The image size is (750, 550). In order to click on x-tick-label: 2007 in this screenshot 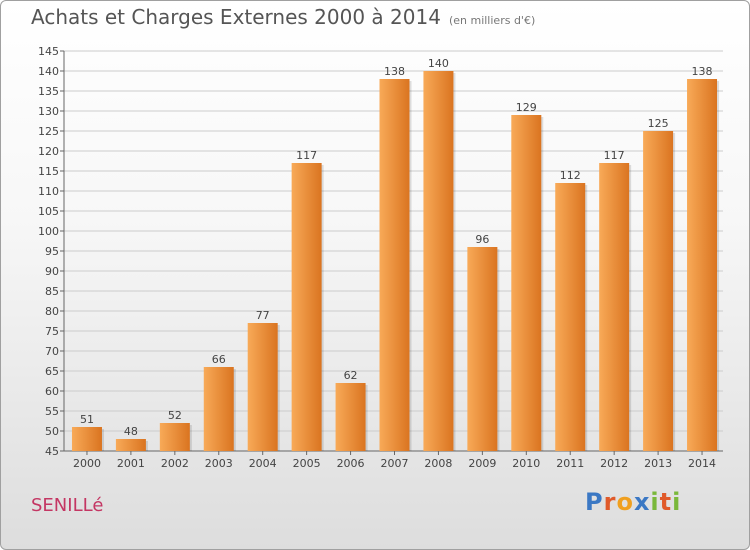, I will do `click(395, 463)`.